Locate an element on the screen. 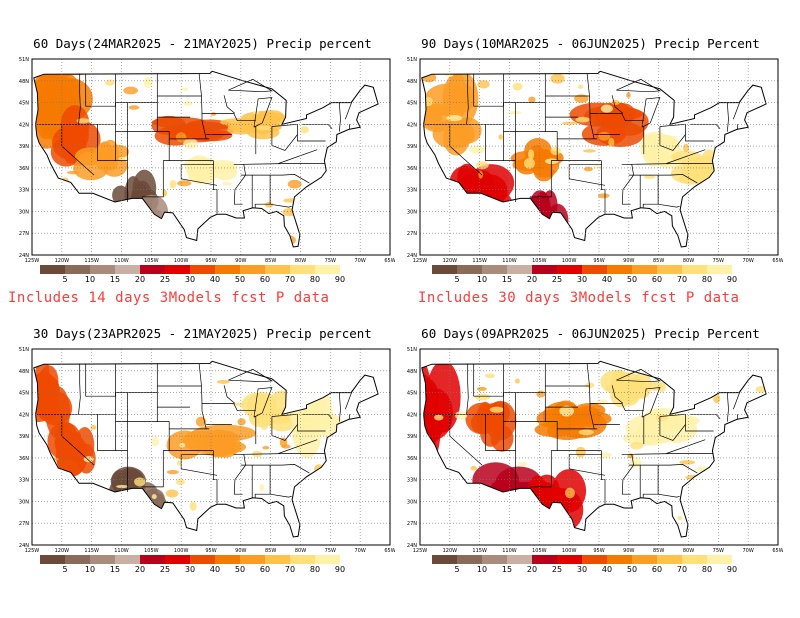  legend-tick: 10 is located at coordinates (482, 569).